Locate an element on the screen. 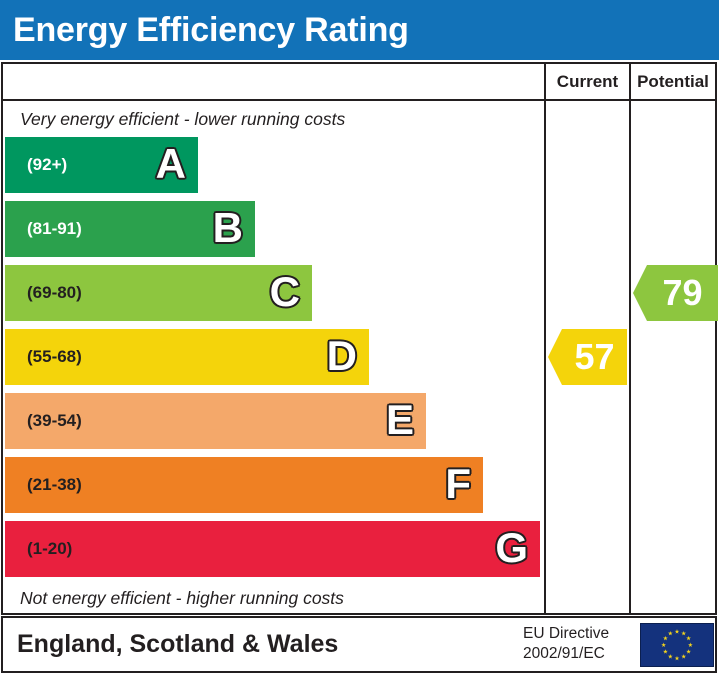 The image size is (719, 675). band-bar-e: (39-54) E is located at coordinates (215, 421).